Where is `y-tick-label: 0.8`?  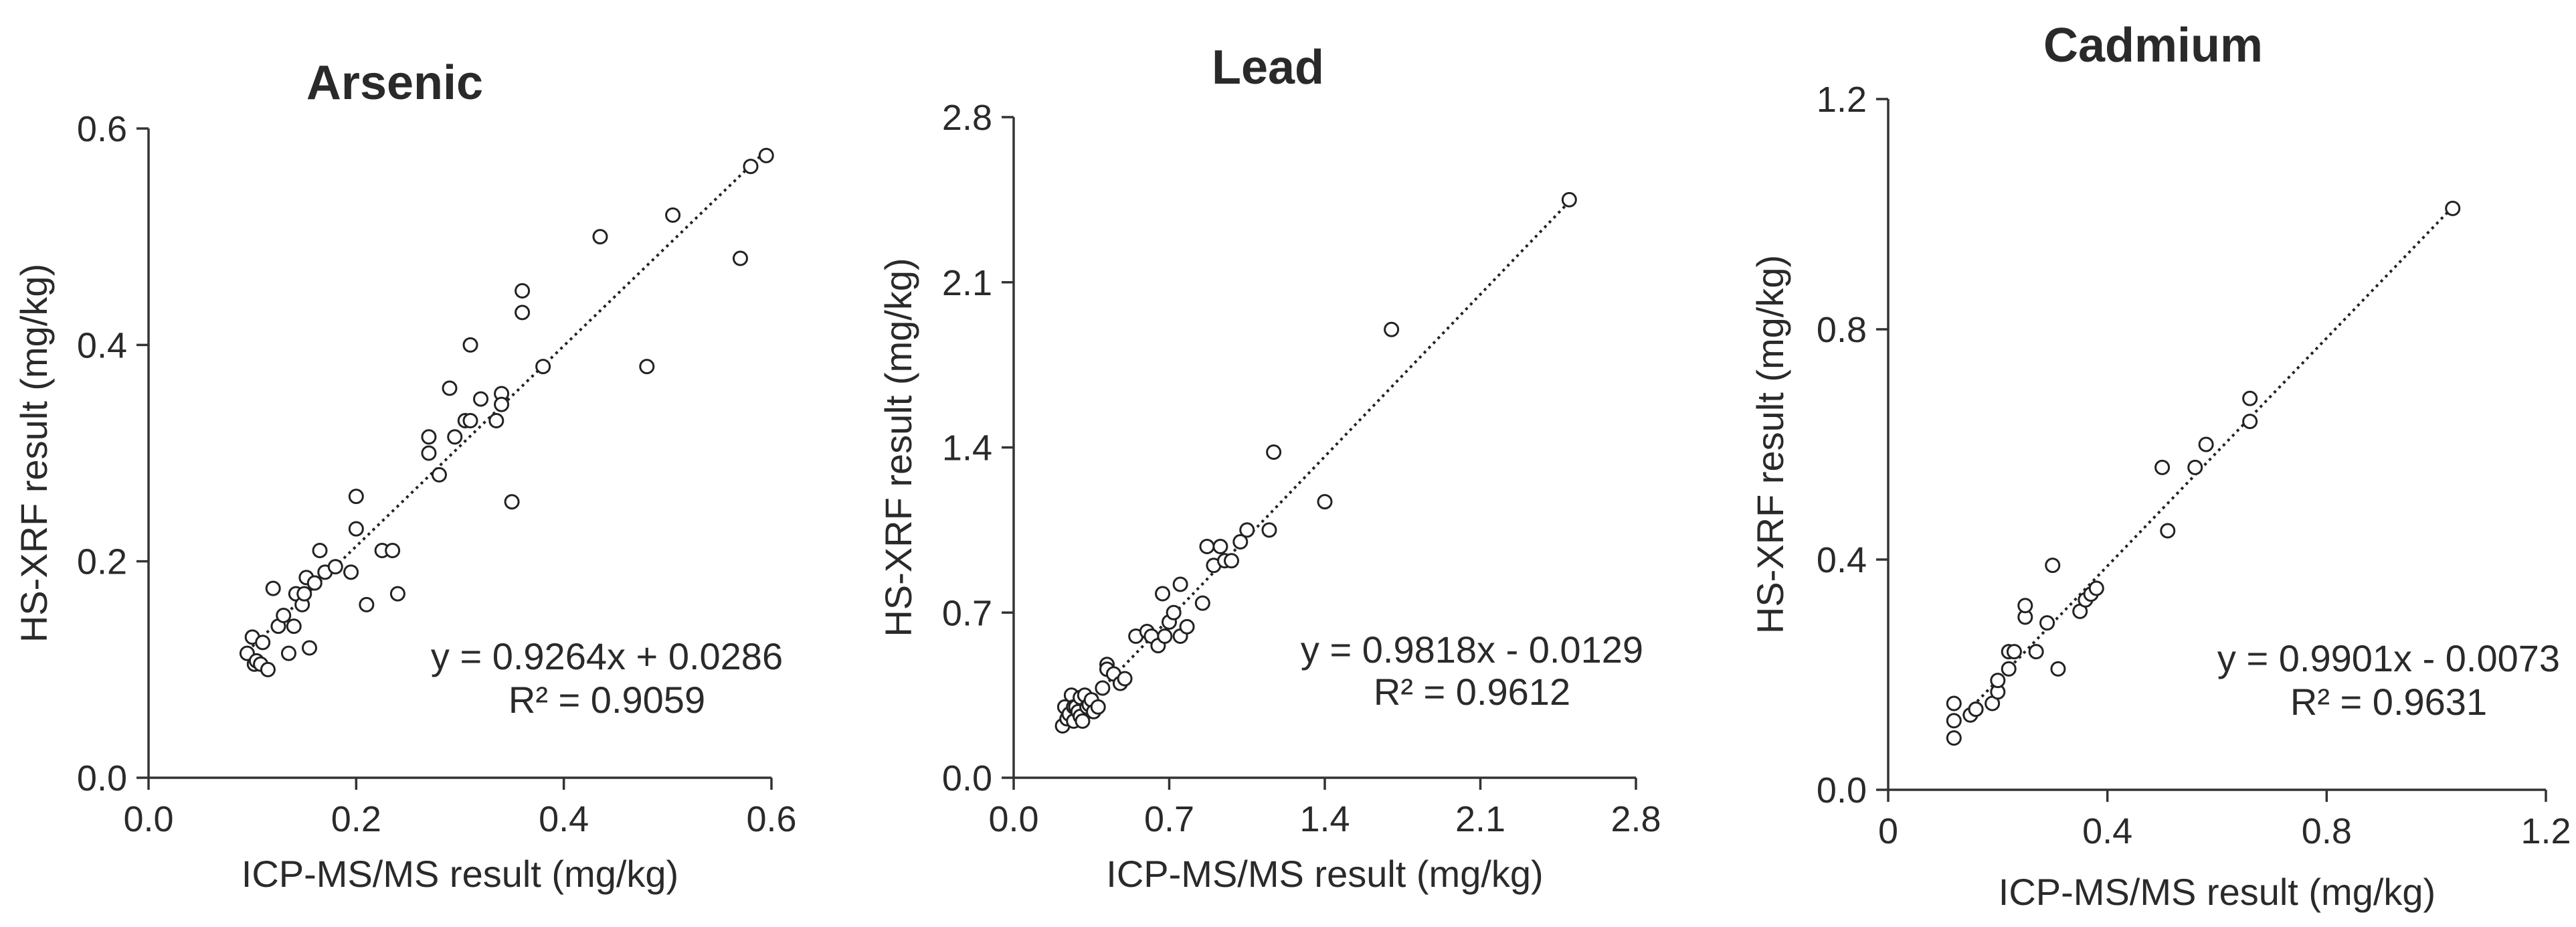 y-tick-label: 0.8 is located at coordinates (1842, 330).